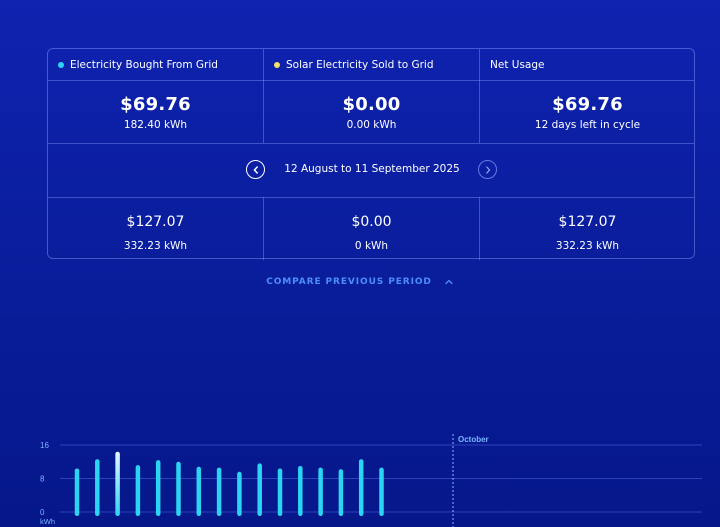 Image resolution: width=720 pixels, height=527 pixels. What do you see at coordinates (587, 233) in the screenshot?
I see `previous-net-cell: $127.07 332.23 kWh` at bounding box center [587, 233].